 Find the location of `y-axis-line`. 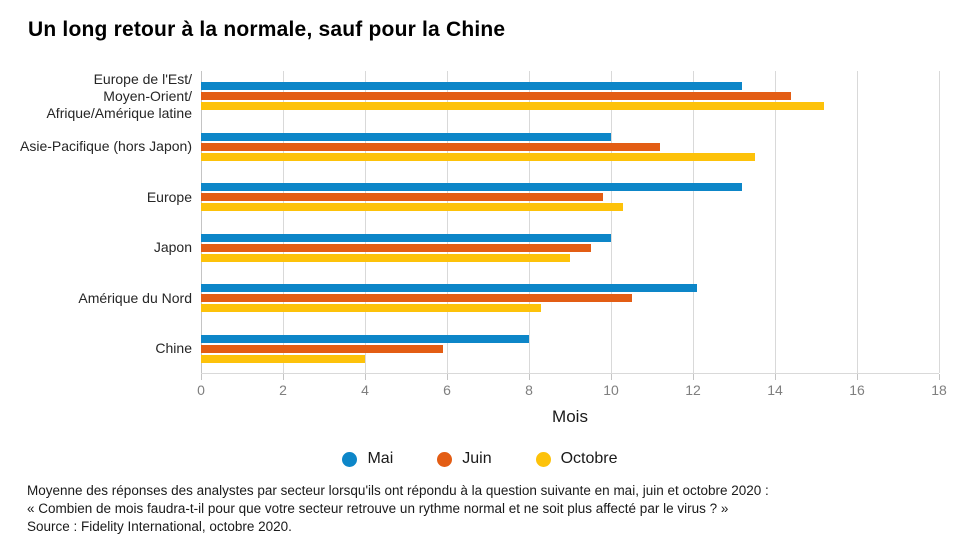

y-axis-line is located at coordinates (201, 222).